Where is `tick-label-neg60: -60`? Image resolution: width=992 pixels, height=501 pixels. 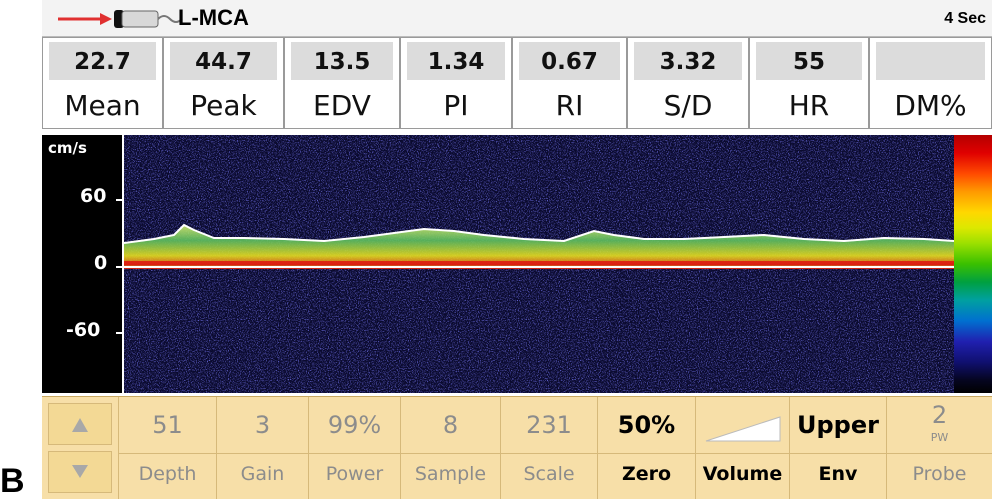
tick-label-neg60: -60 is located at coordinates (83, 330).